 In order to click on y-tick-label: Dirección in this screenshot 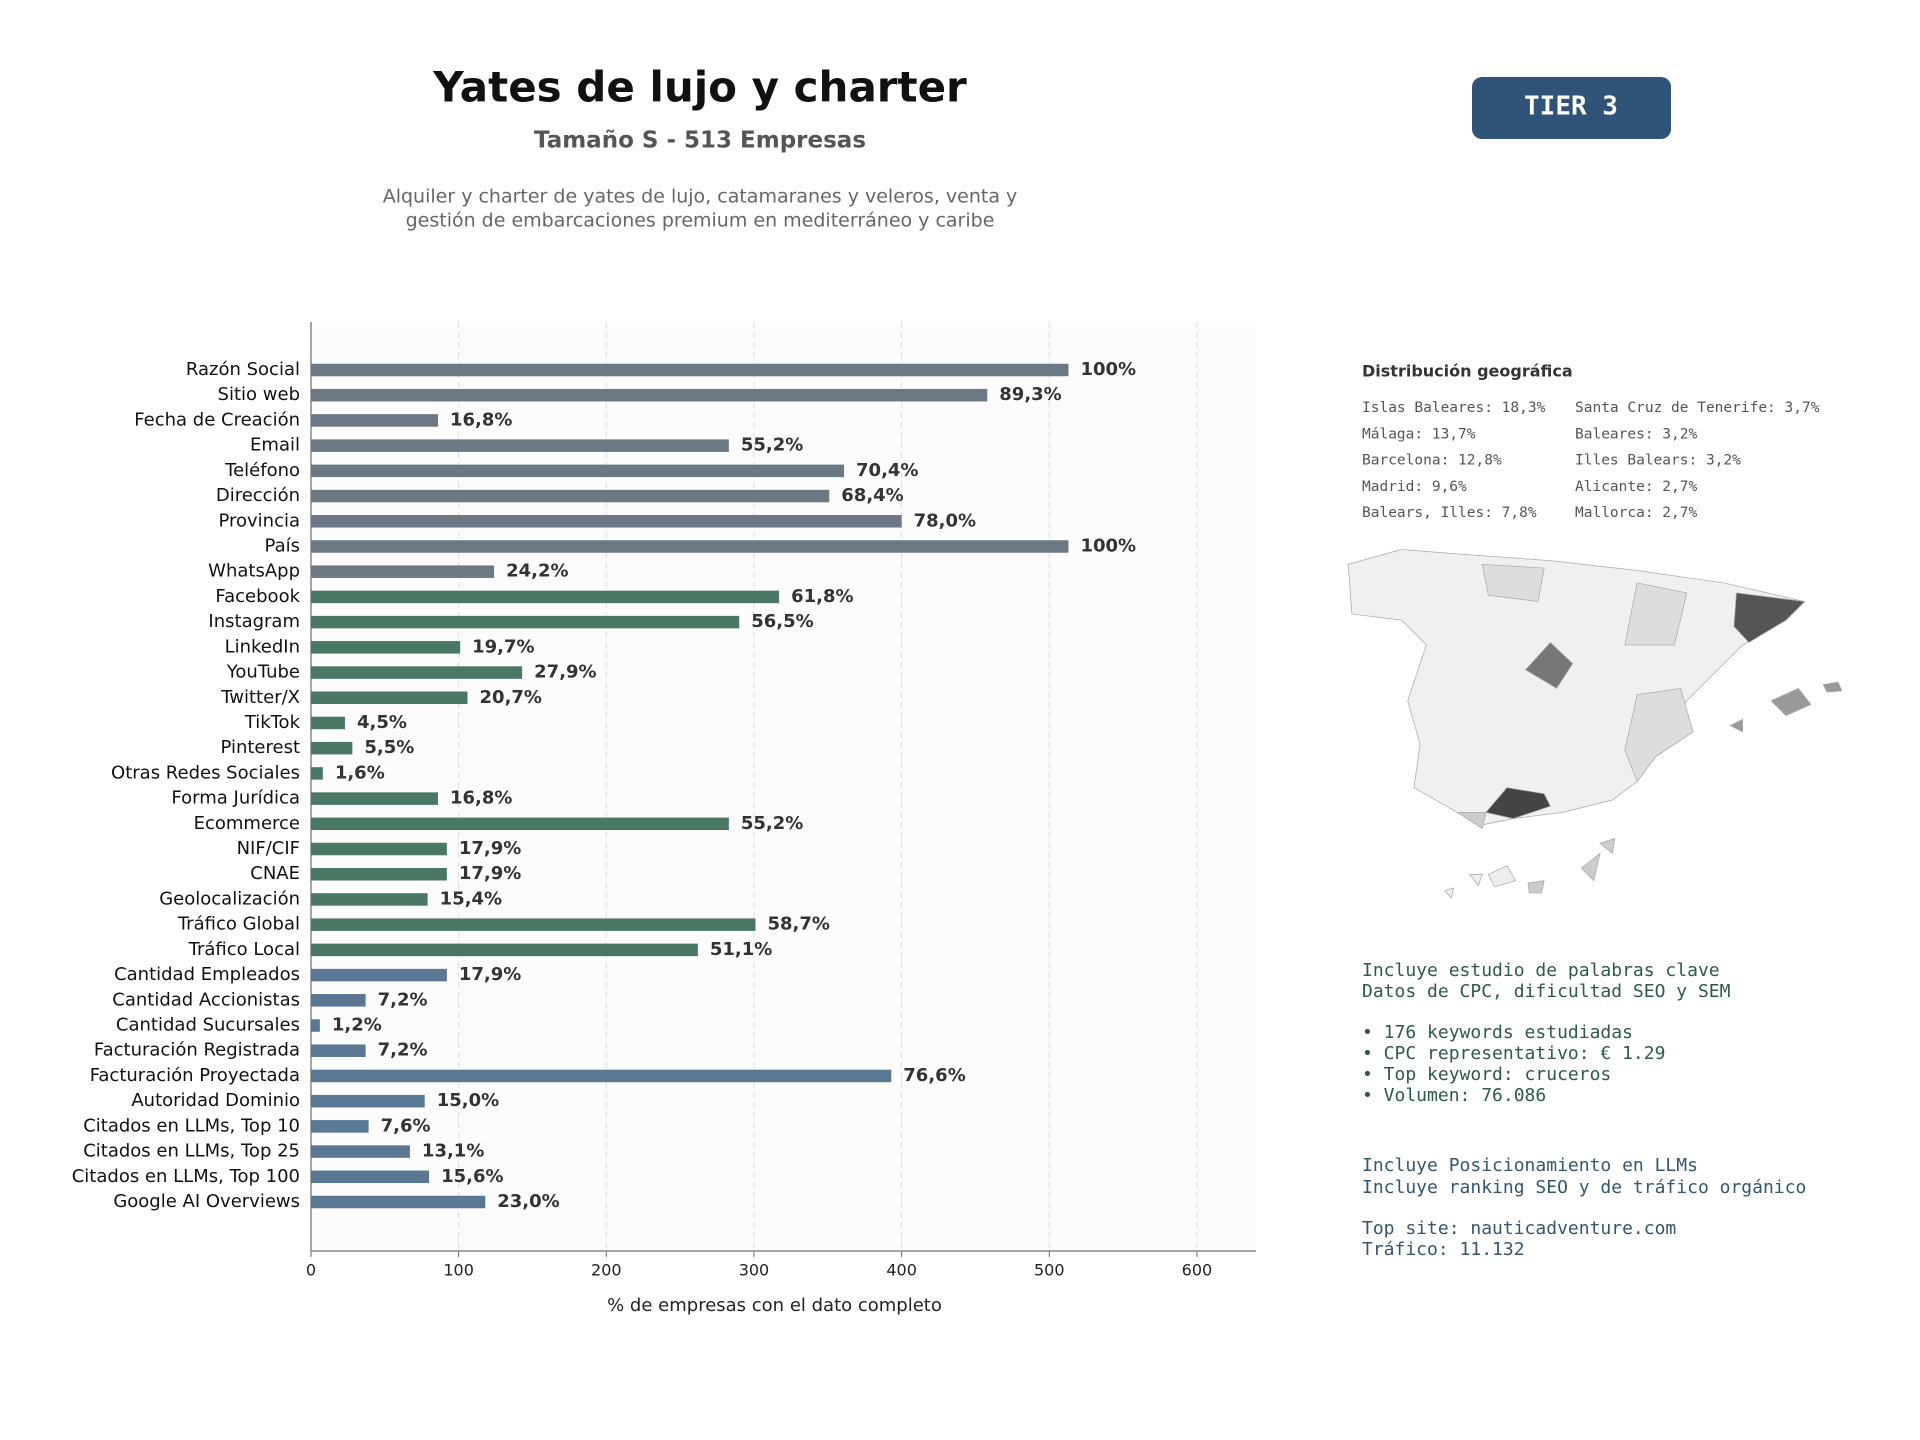, I will do `click(258, 495)`.